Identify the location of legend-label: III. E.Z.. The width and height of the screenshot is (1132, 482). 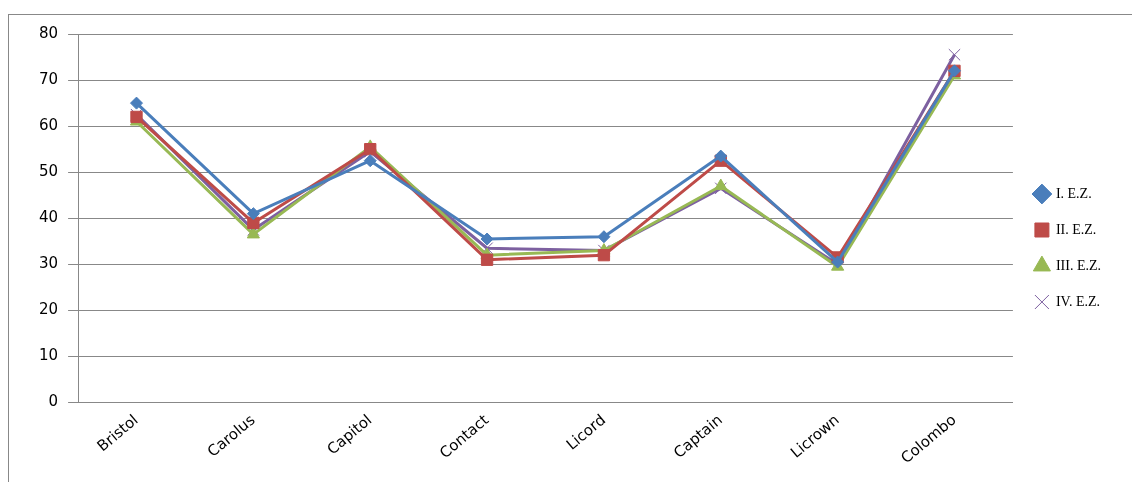
(1078, 265).